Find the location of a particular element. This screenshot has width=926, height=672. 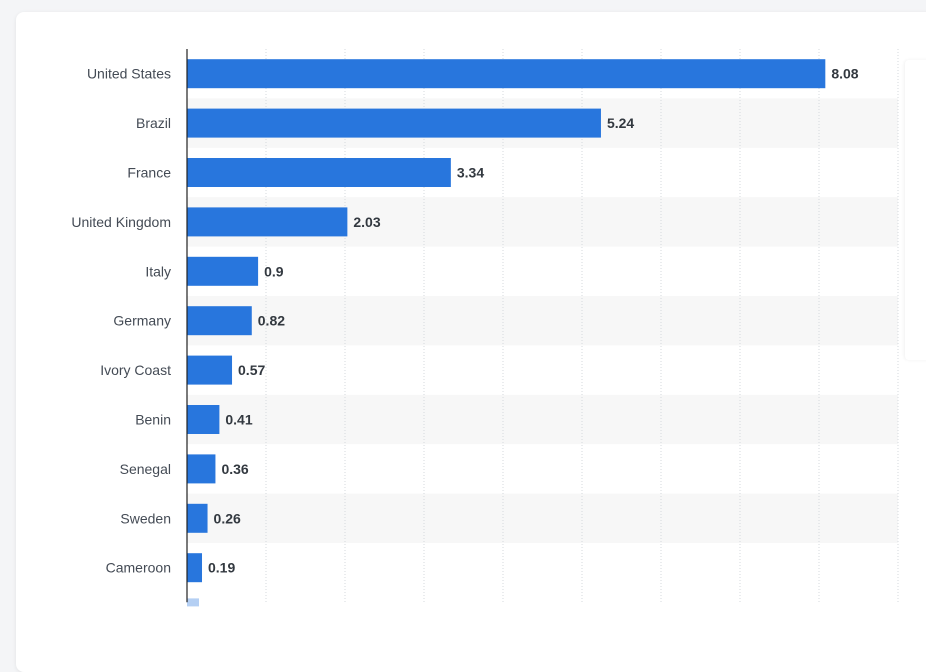

category-label: Brazil is located at coordinates (153, 123).